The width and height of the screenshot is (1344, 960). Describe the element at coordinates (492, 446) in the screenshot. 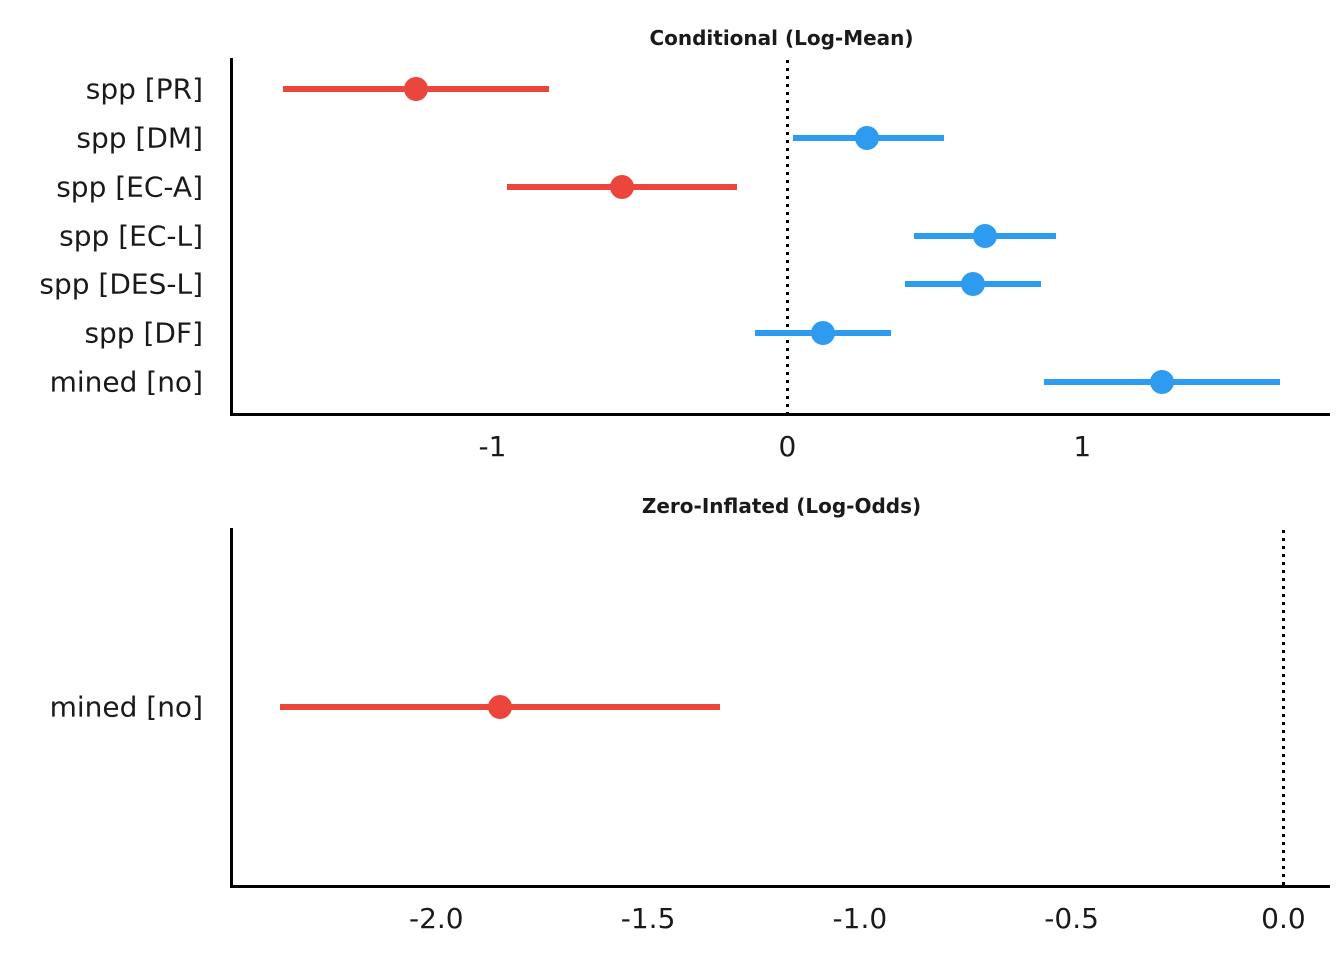

I see `x-tick-label: -1` at that location.